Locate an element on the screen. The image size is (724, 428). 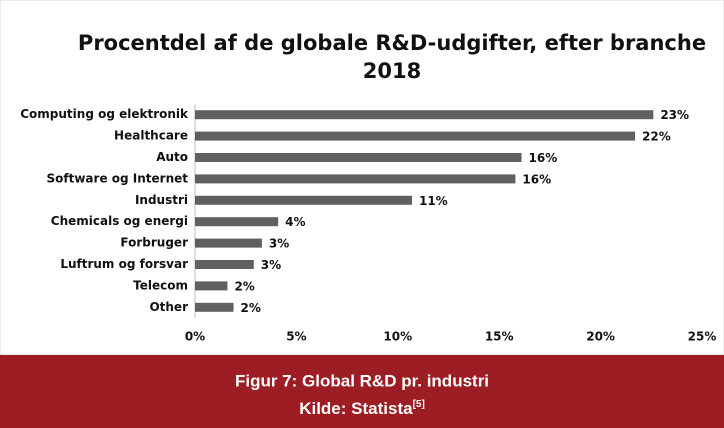
y-tick-label: Telecom is located at coordinates (160, 285).